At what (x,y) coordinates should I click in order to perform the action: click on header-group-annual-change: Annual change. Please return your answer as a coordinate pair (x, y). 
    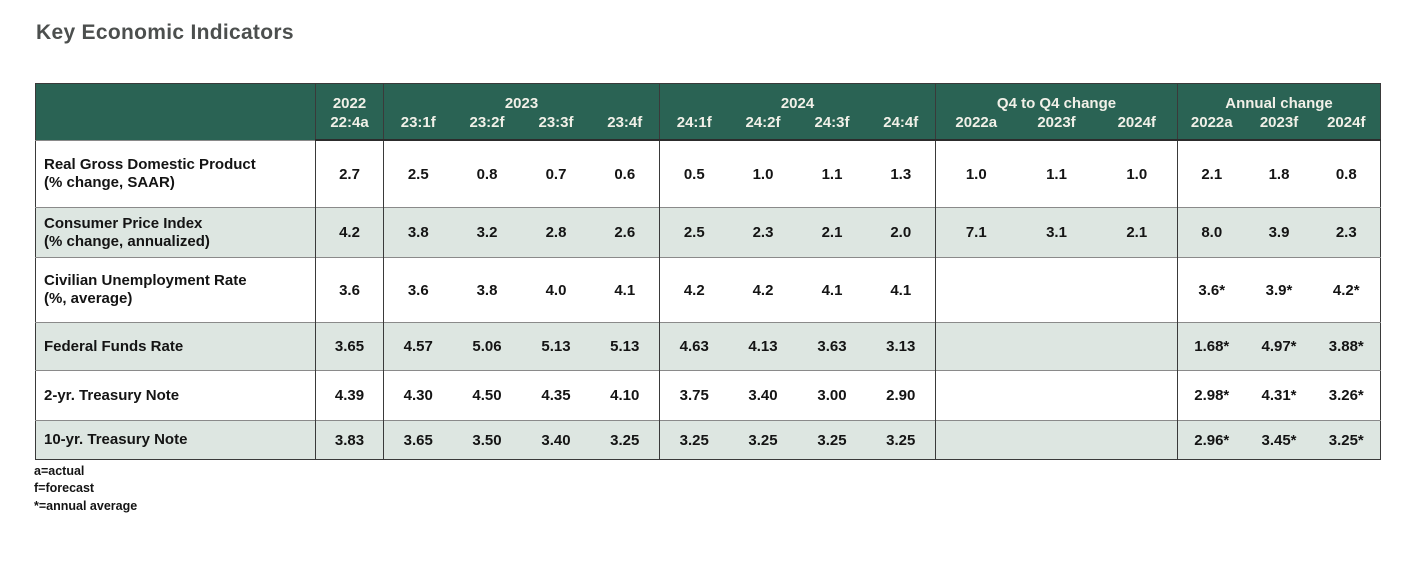
    Looking at the image, I should click on (1279, 98).